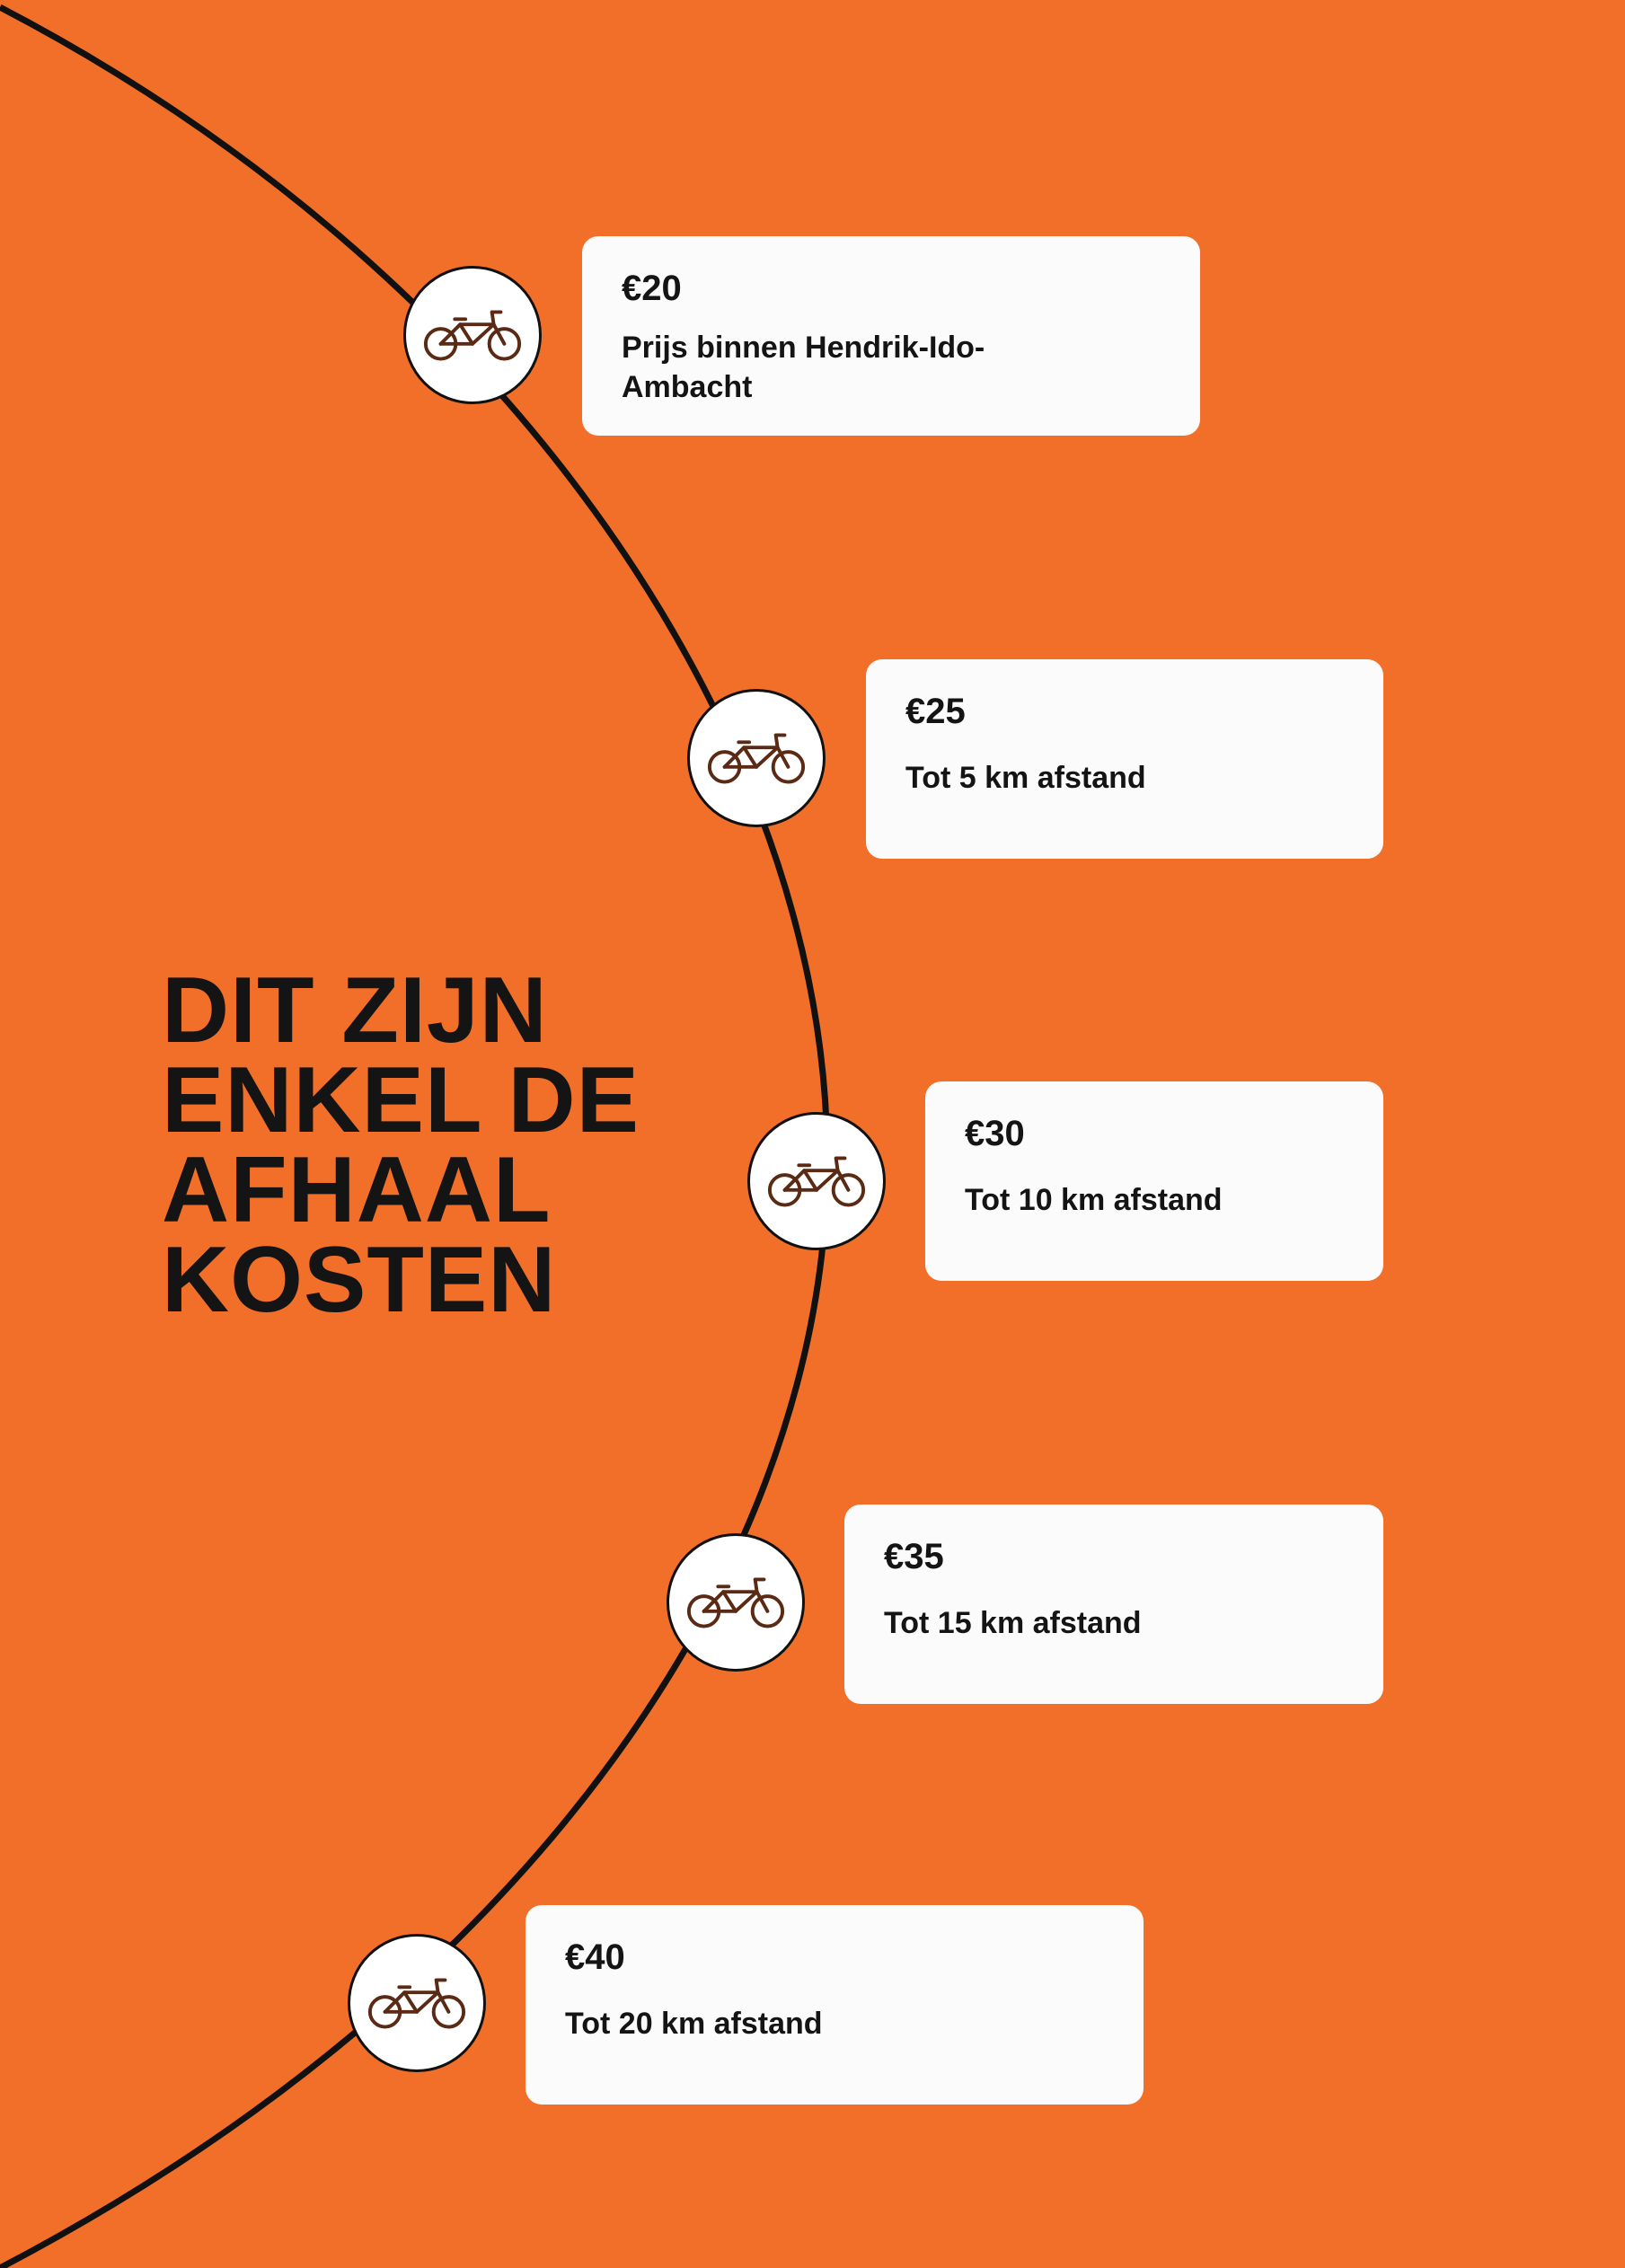 The image size is (1625, 2268). What do you see at coordinates (995, 1133) in the screenshot?
I see `price-value: €30` at bounding box center [995, 1133].